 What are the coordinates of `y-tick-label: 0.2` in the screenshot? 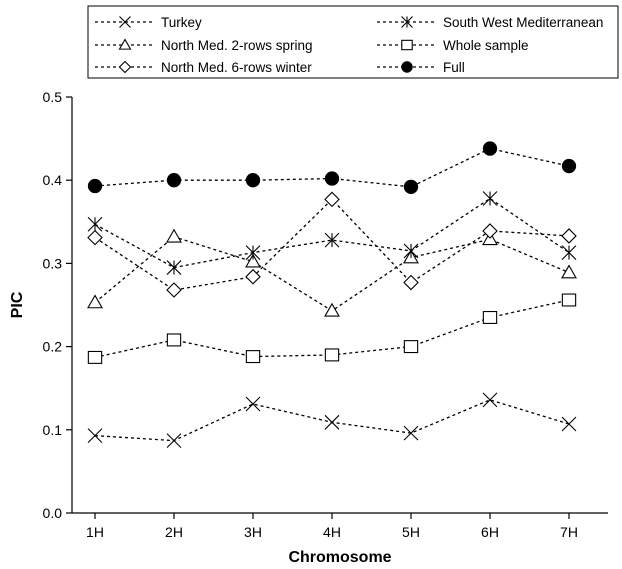 It's located at (53, 347).